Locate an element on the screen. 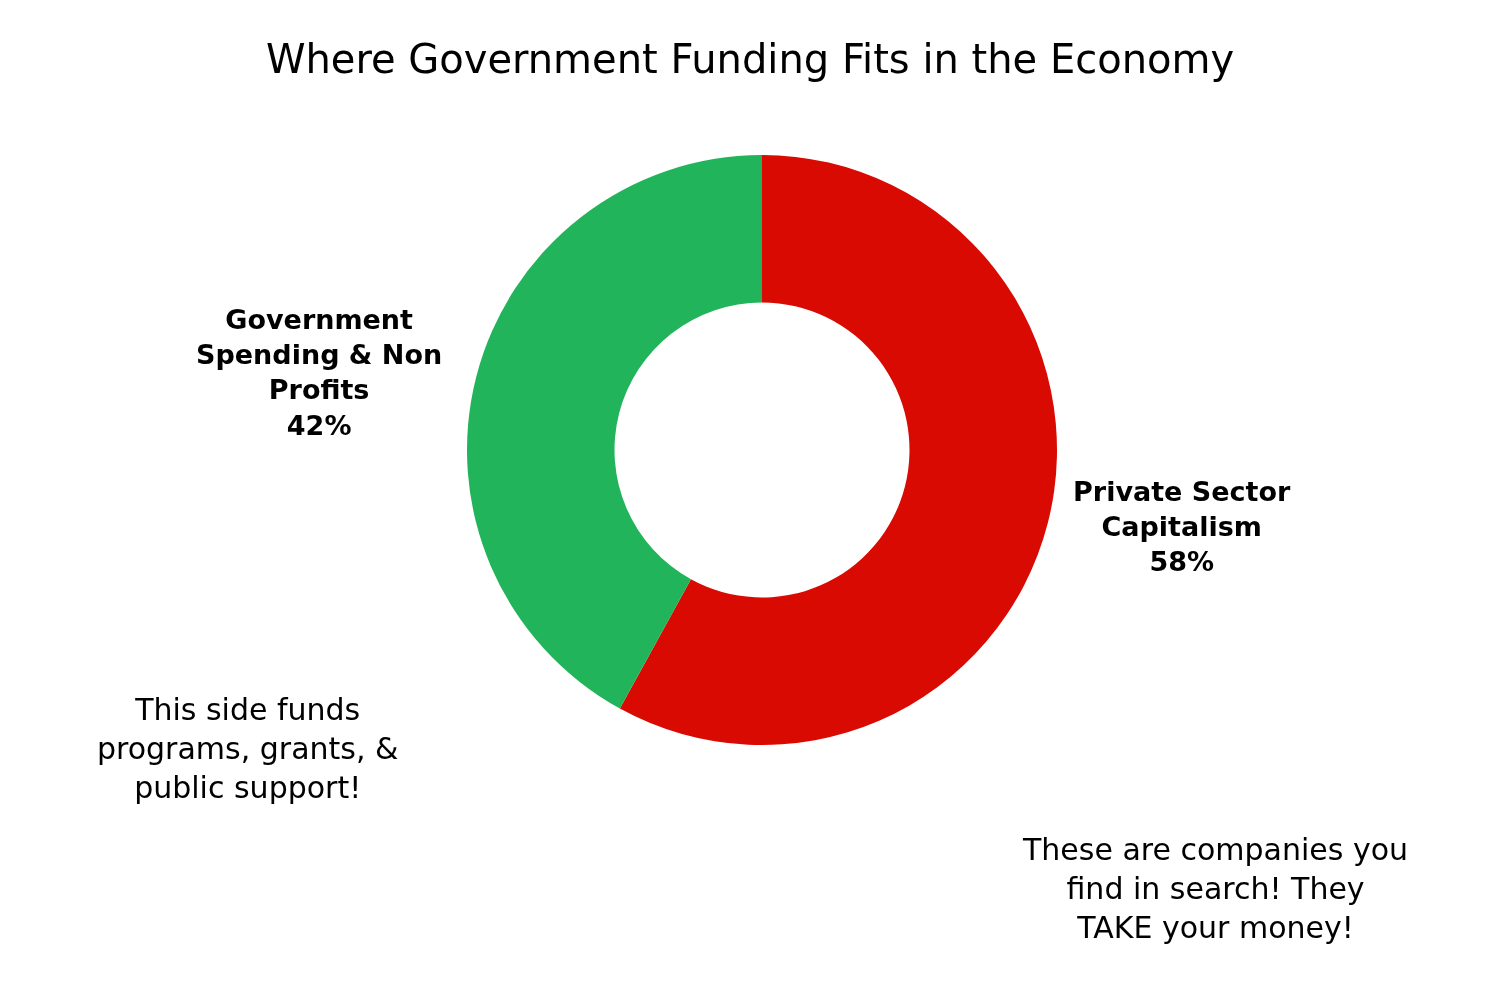  data-label: 58% is located at coordinates (1182, 562).